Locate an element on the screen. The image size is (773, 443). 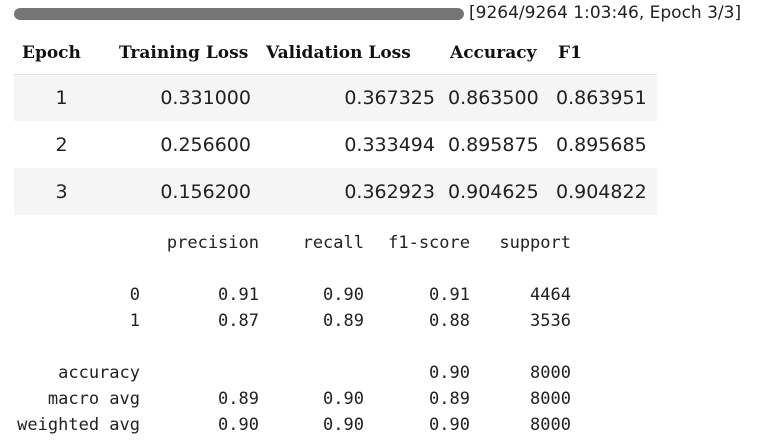
table-row: 2 0.256600 0.333494 0.895875 0.895685 is located at coordinates (335, 144).